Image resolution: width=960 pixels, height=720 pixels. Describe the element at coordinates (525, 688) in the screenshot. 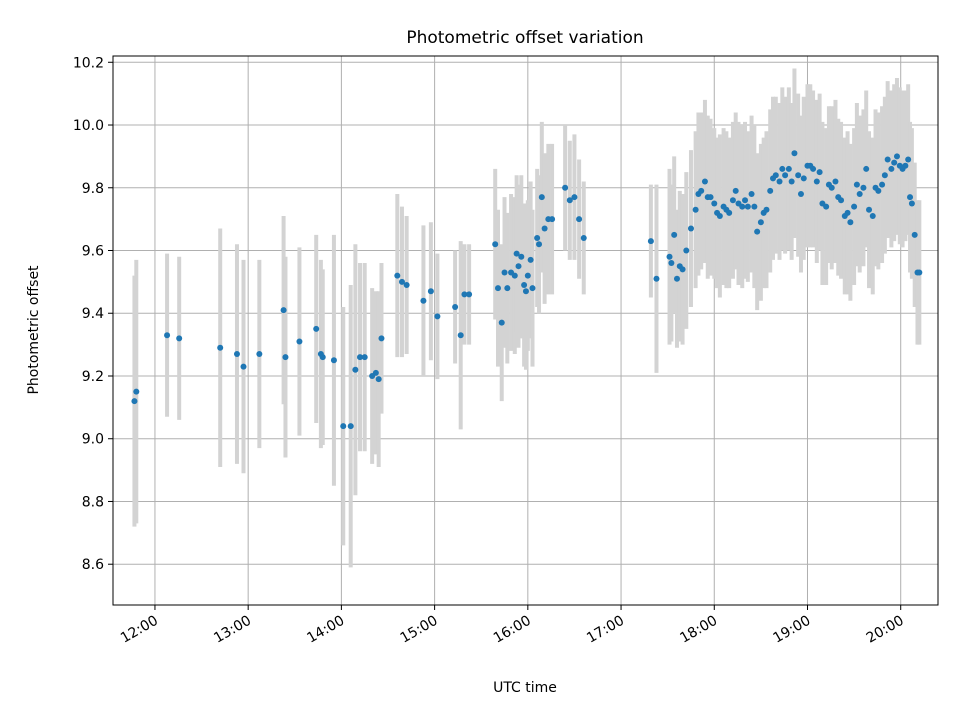

I see `x-axis-label: UTC time` at that location.